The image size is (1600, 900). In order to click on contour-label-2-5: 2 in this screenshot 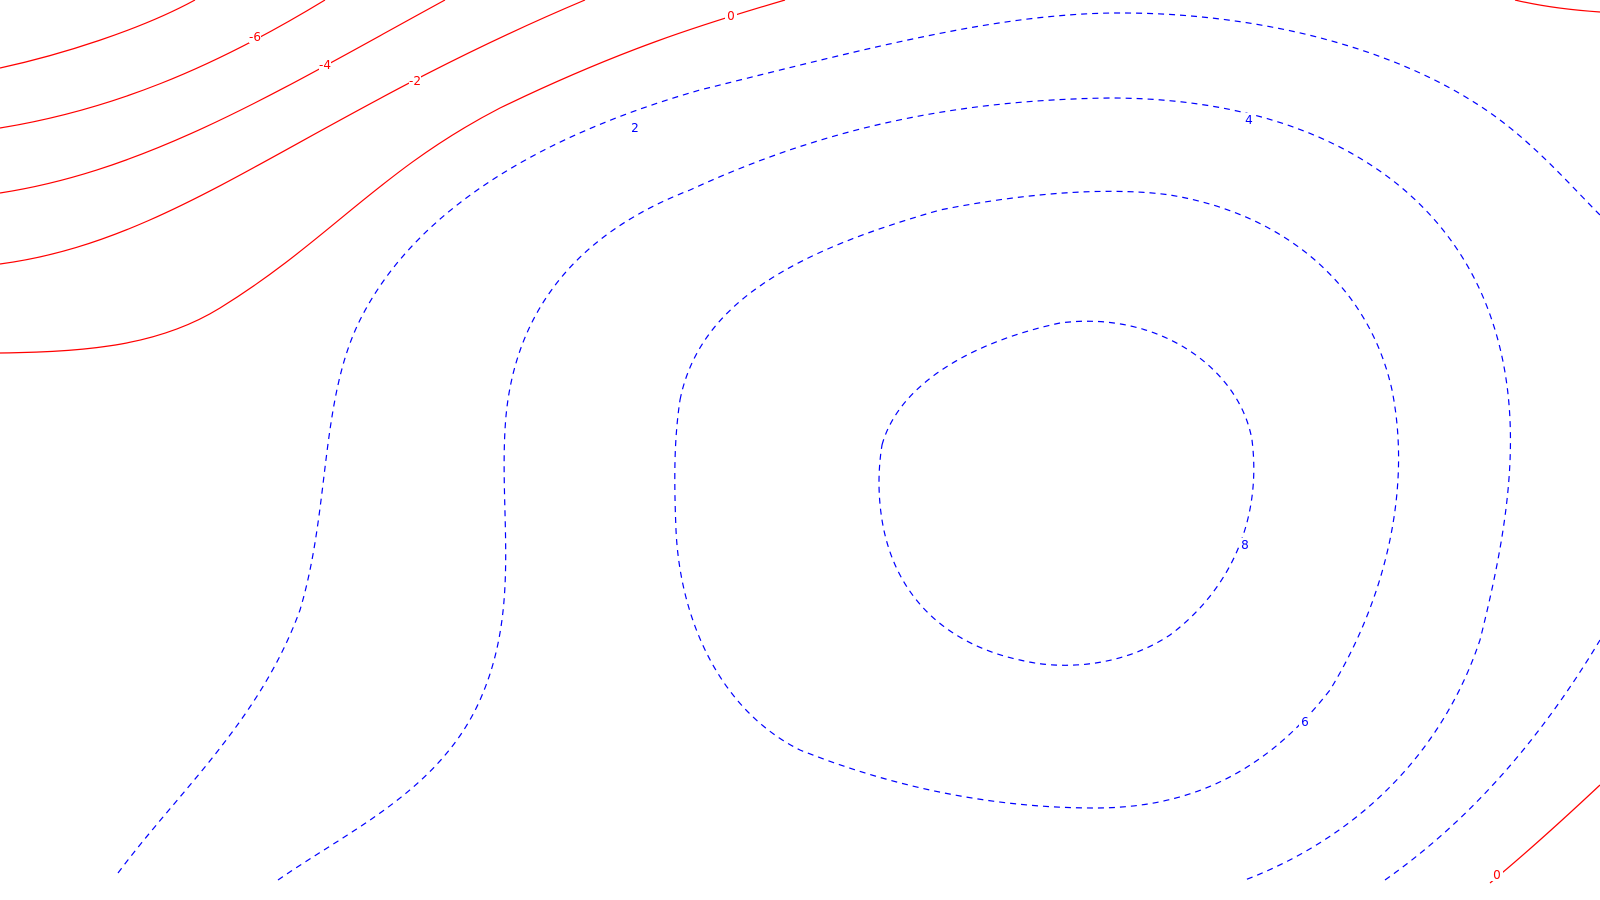, I will do `click(635, 128)`.